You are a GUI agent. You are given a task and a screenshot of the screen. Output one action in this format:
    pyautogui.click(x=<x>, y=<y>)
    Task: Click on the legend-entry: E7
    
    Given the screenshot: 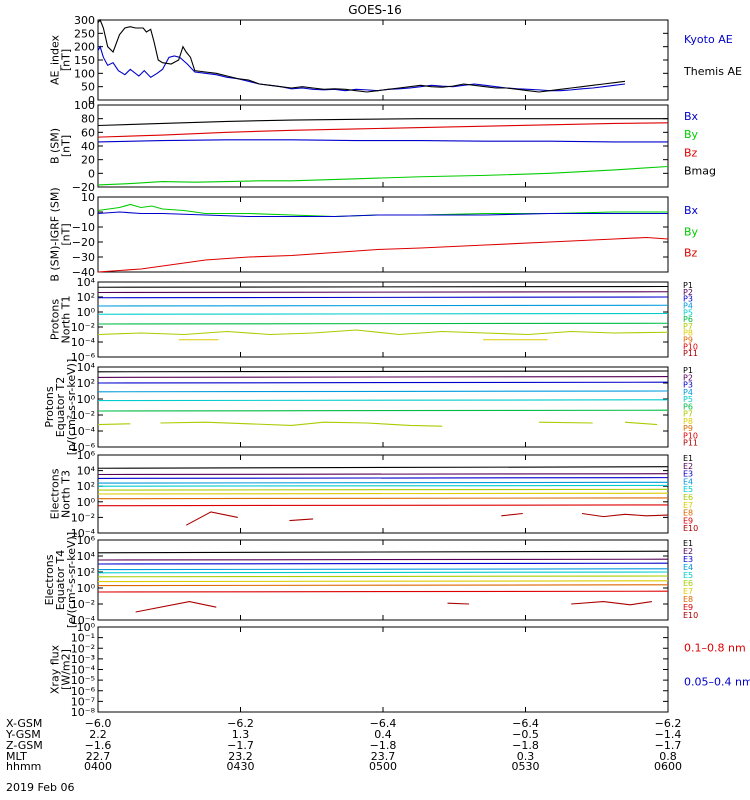 What is the action you would take?
    pyautogui.click(x=688, y=591)
    